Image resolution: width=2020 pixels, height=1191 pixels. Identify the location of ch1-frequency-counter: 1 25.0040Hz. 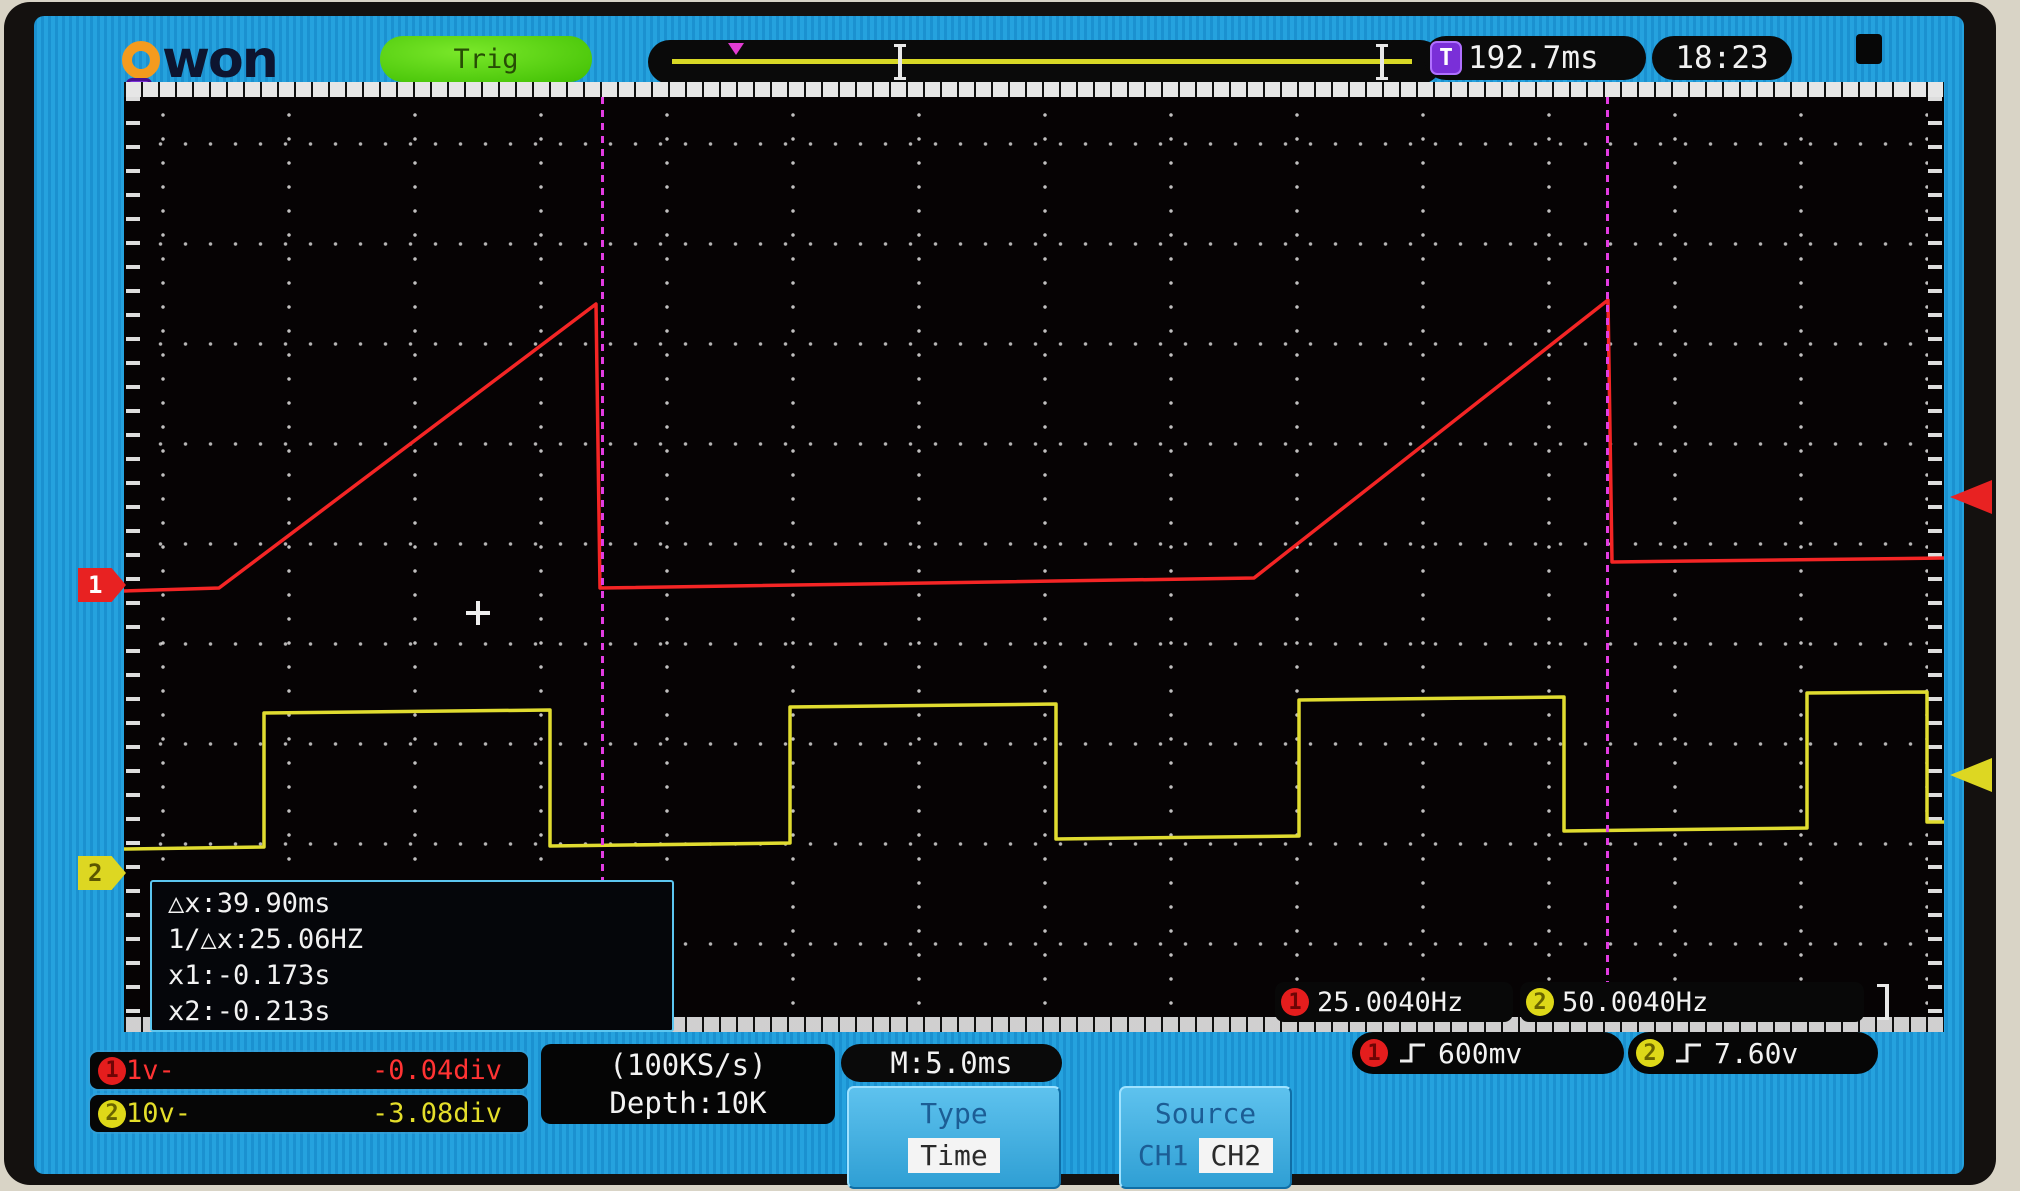
(1394, 1002).